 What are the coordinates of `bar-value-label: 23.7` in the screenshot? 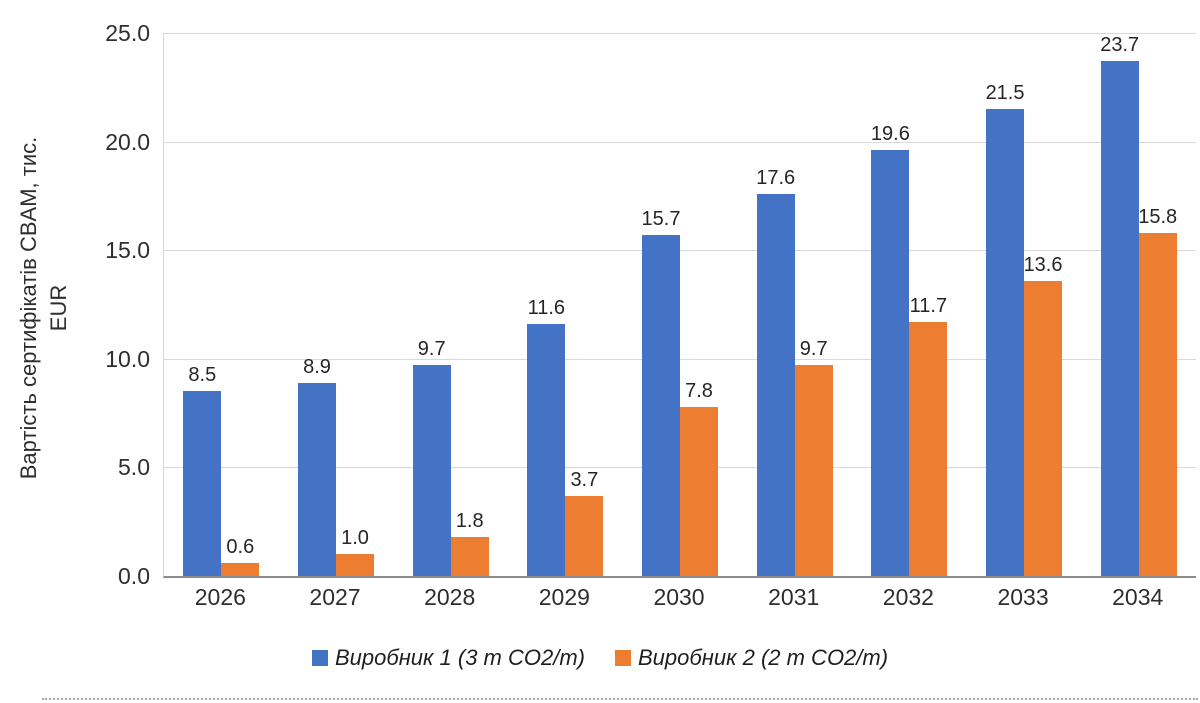 It's located at (1120, 45).